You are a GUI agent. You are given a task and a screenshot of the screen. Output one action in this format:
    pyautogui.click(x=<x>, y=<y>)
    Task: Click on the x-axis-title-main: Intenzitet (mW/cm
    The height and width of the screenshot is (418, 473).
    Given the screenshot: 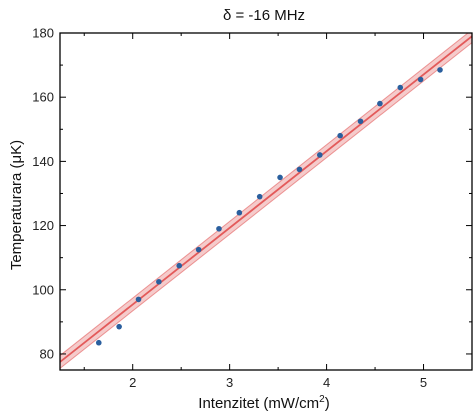 What is the action you would take?
    pyautogui.click(x=258, y=403)
    